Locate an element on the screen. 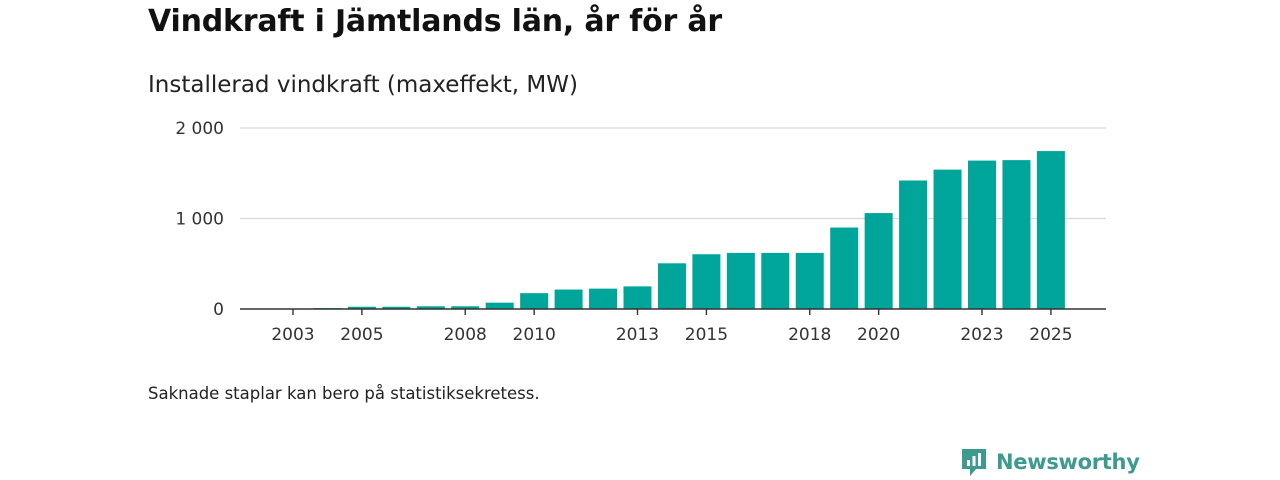 The width and height of the screenshot is (1280, 480). newsworthy-logo-icon is located at coordinates (974, 462).